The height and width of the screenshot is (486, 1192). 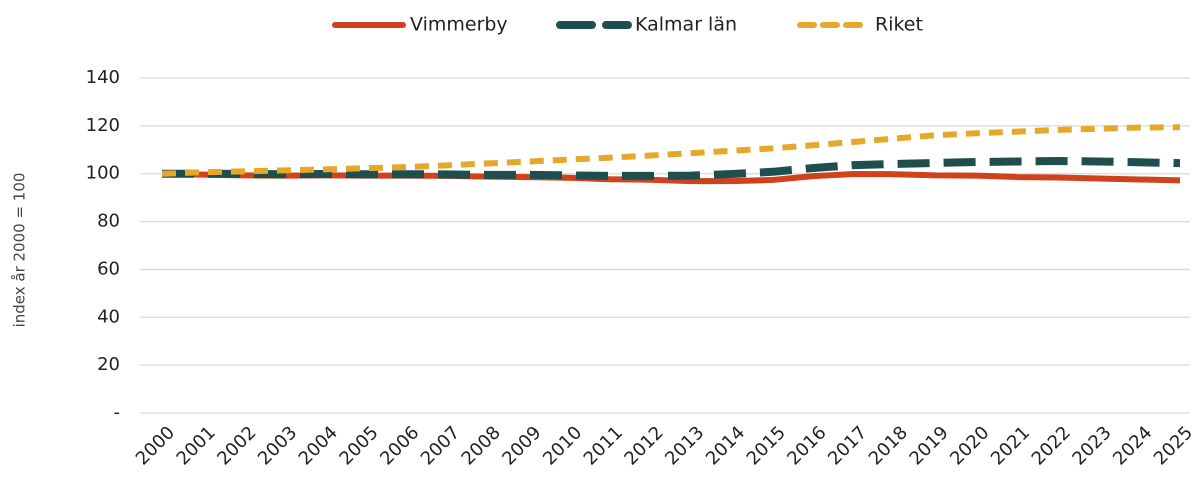 What do you see at coordinates (103, 173) in the screenshot?
I see `y-tick-label: 100` at bounding box center [103, 173].